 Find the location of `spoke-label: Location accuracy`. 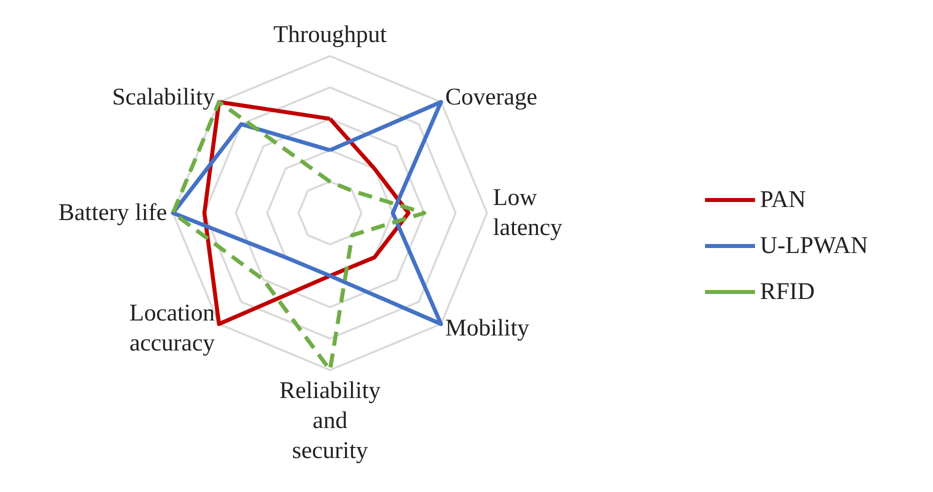

spoke-label: Location accuracy is located at coordinates (172, 328).